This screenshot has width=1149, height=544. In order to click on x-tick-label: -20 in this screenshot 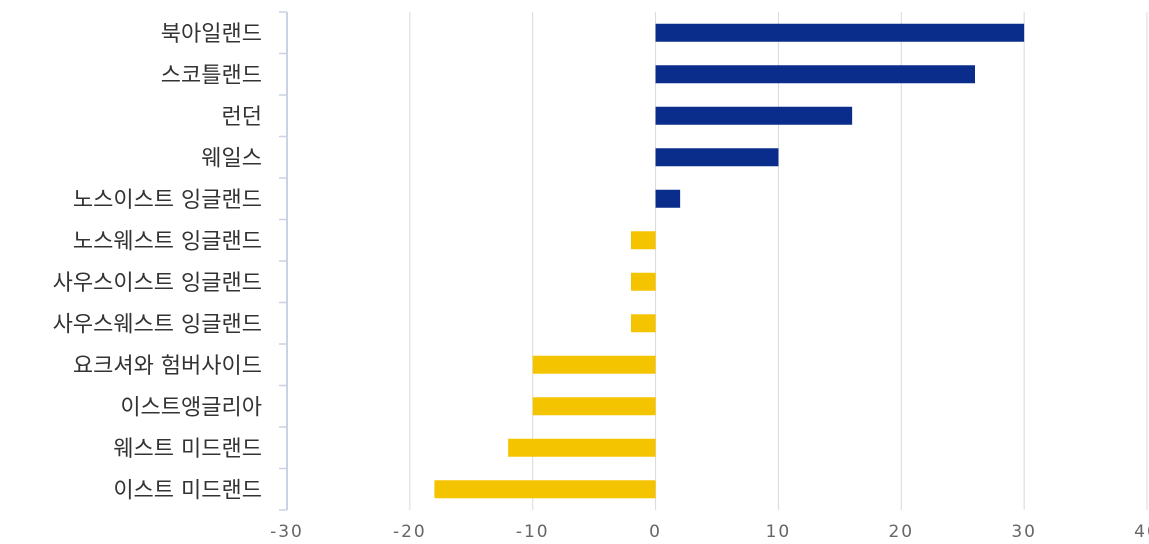, I will do `click(410, 532)`.